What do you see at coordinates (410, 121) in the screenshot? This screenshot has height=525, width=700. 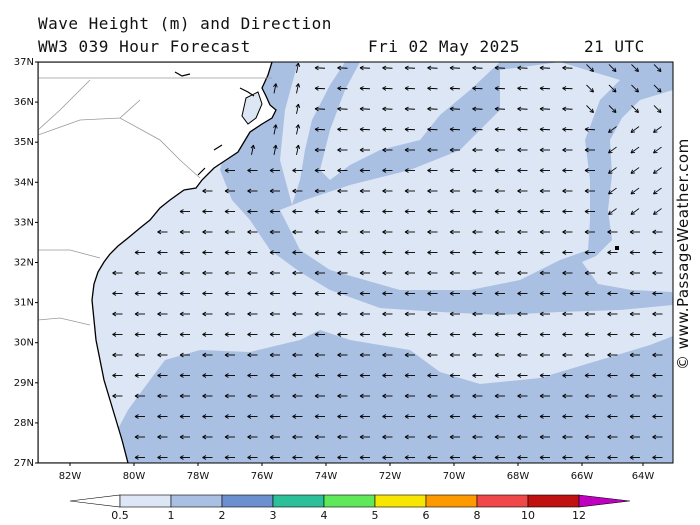 I see `wave-band-east-gap` at bounding box center [410, 121].